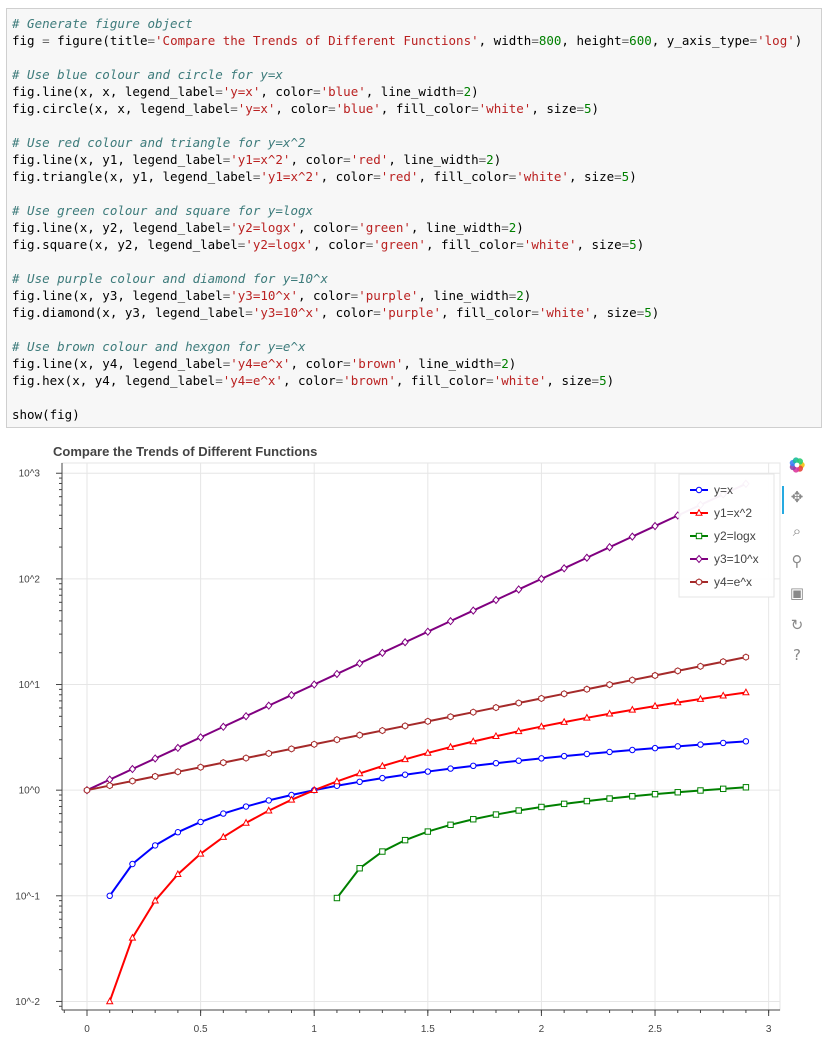 This screenshot has width=826, height=1043. What do you see at coordinates (797, 465) in the screenshot?
I see `bokeh-logo-icon` at bounding box center [797, 465].